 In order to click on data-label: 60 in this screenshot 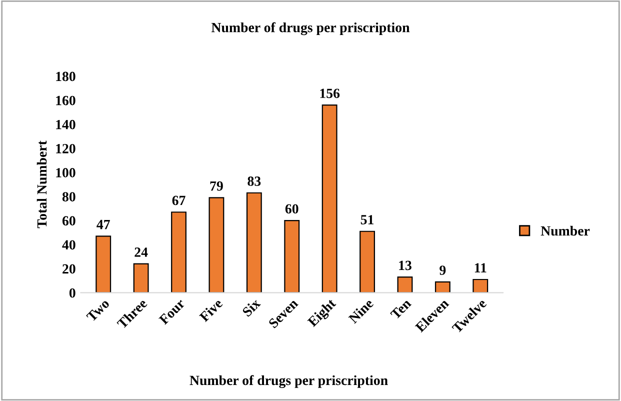, I will do `click(291, 209)`.